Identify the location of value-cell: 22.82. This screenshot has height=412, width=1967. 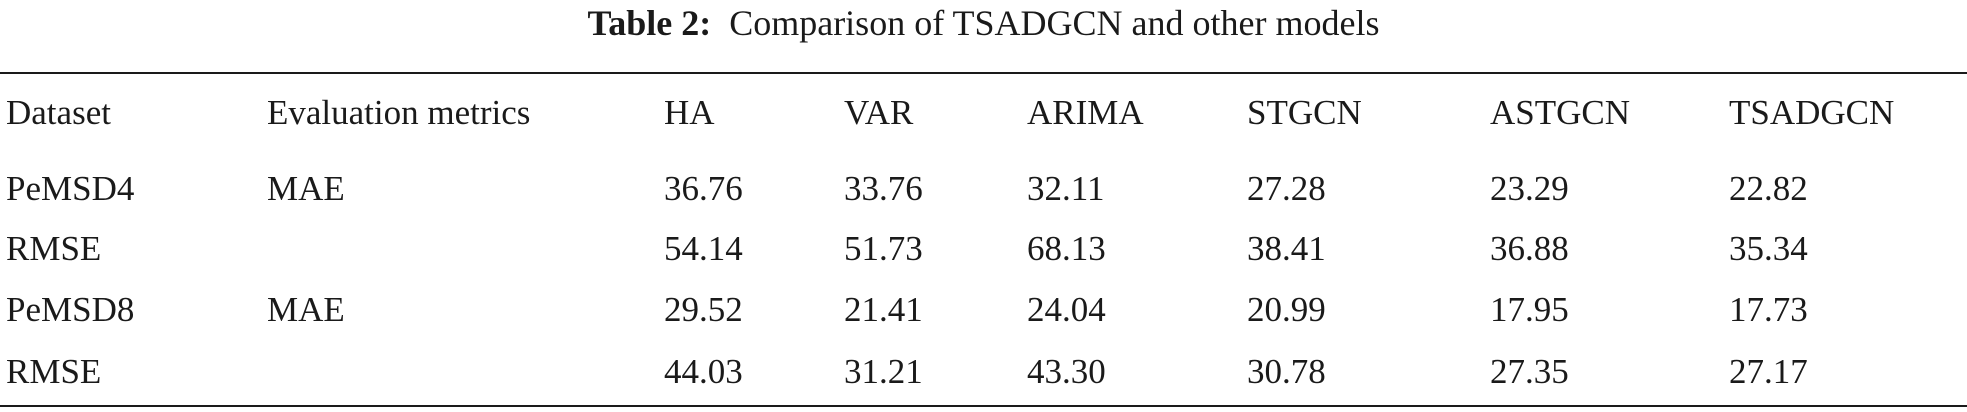
(1768, 188).